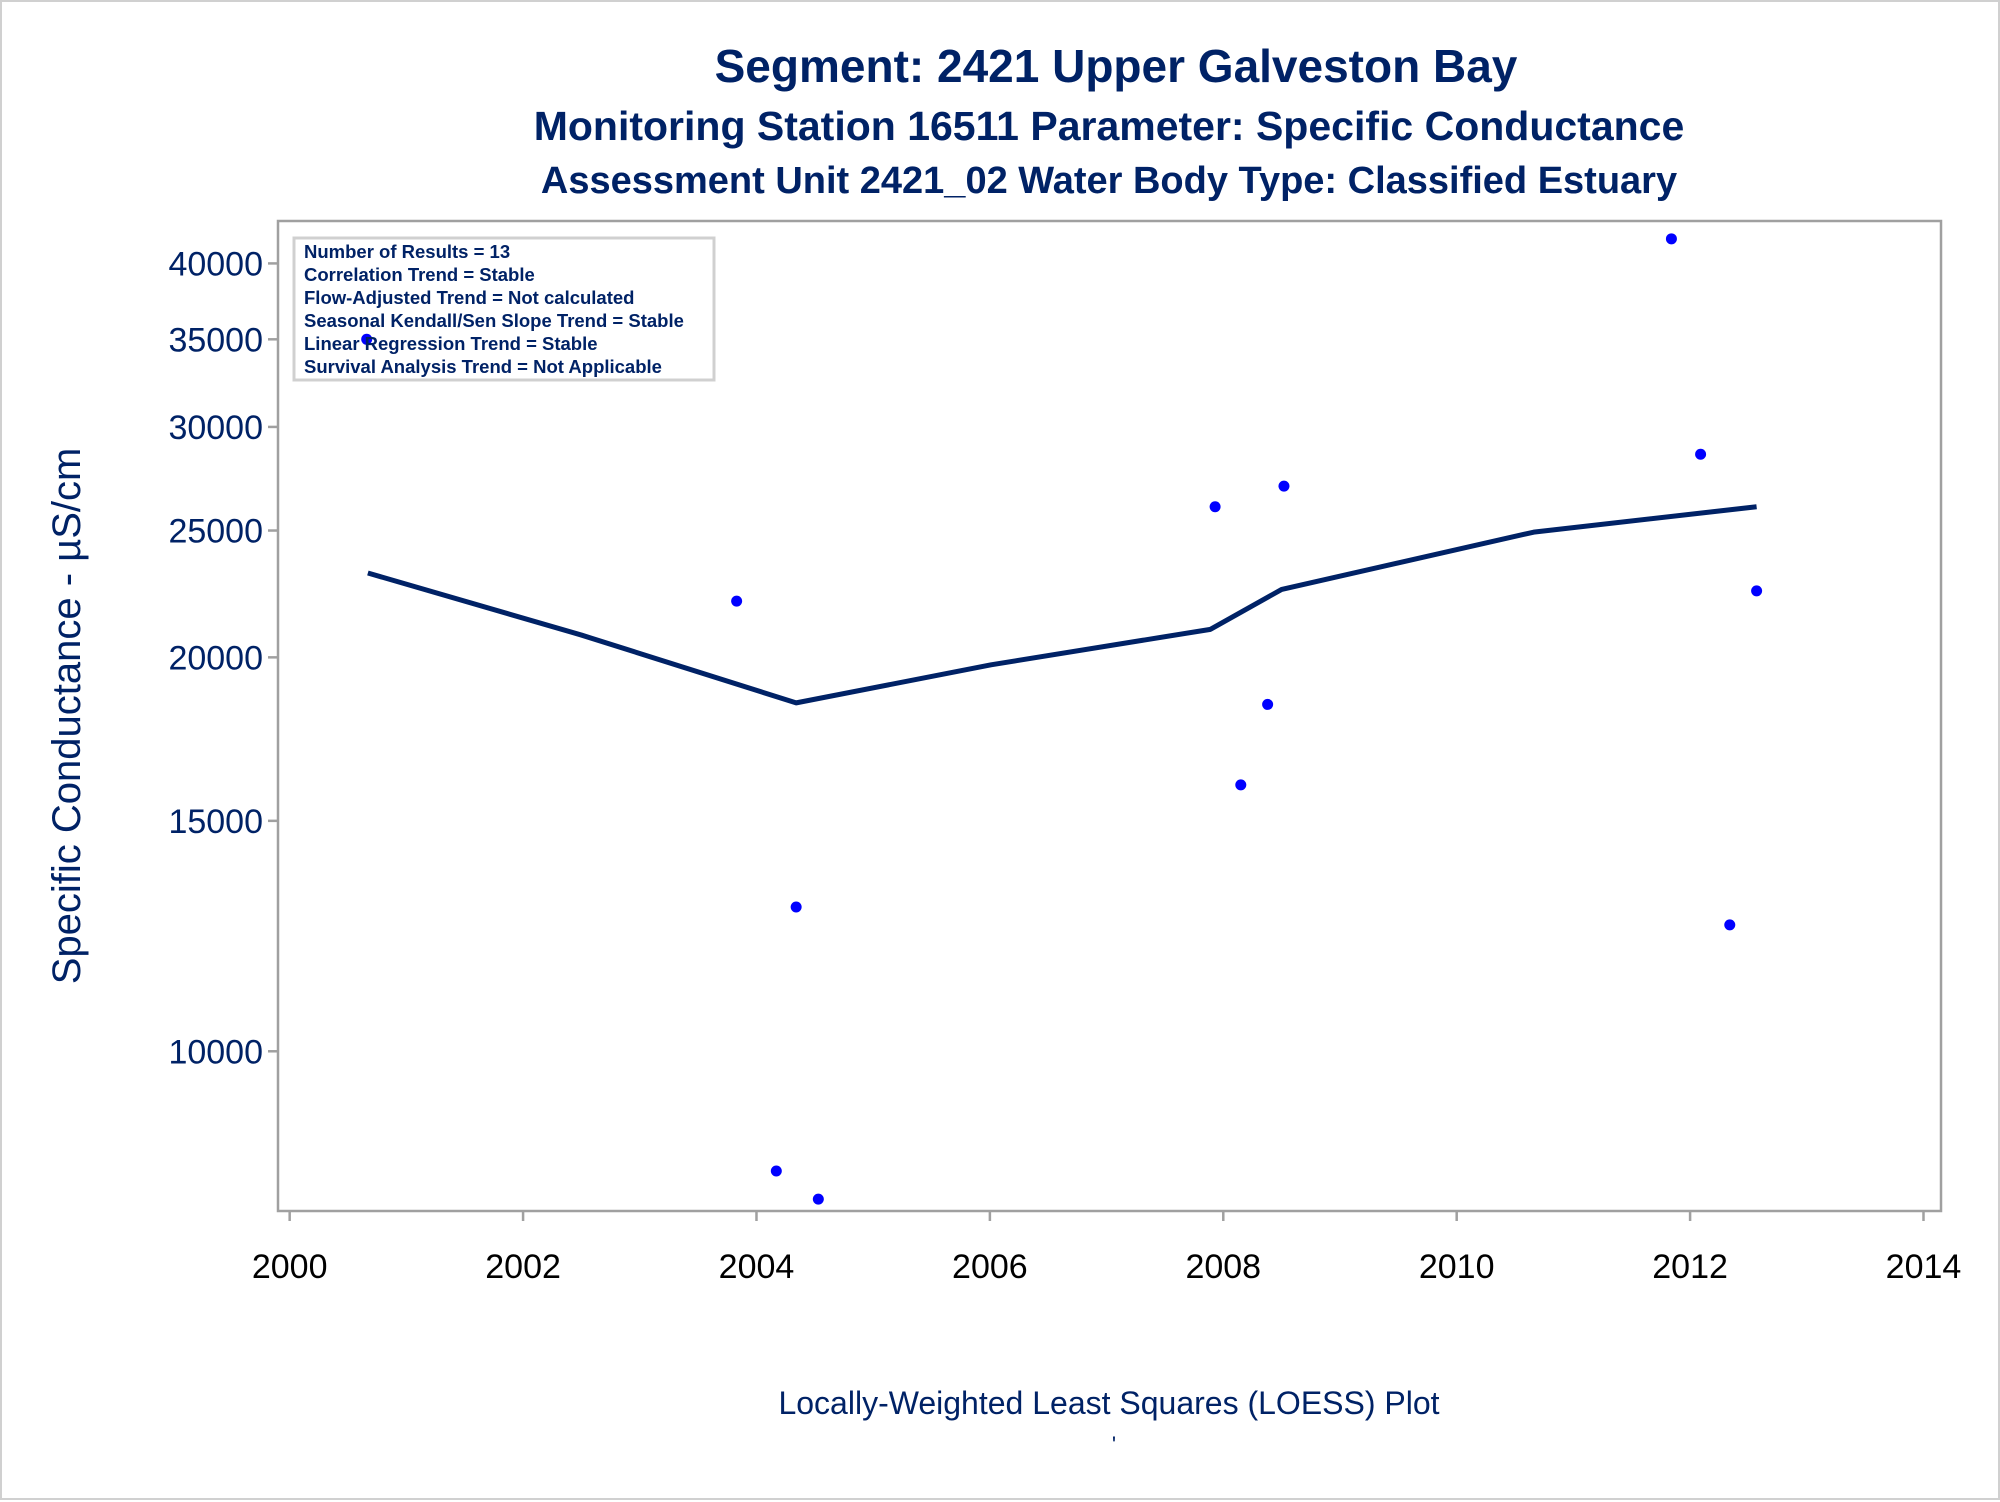 Image resolution: width=2000 pixels, height=1502 pixels. I want to click on y-tick-label: 20000, so click(215, 658).